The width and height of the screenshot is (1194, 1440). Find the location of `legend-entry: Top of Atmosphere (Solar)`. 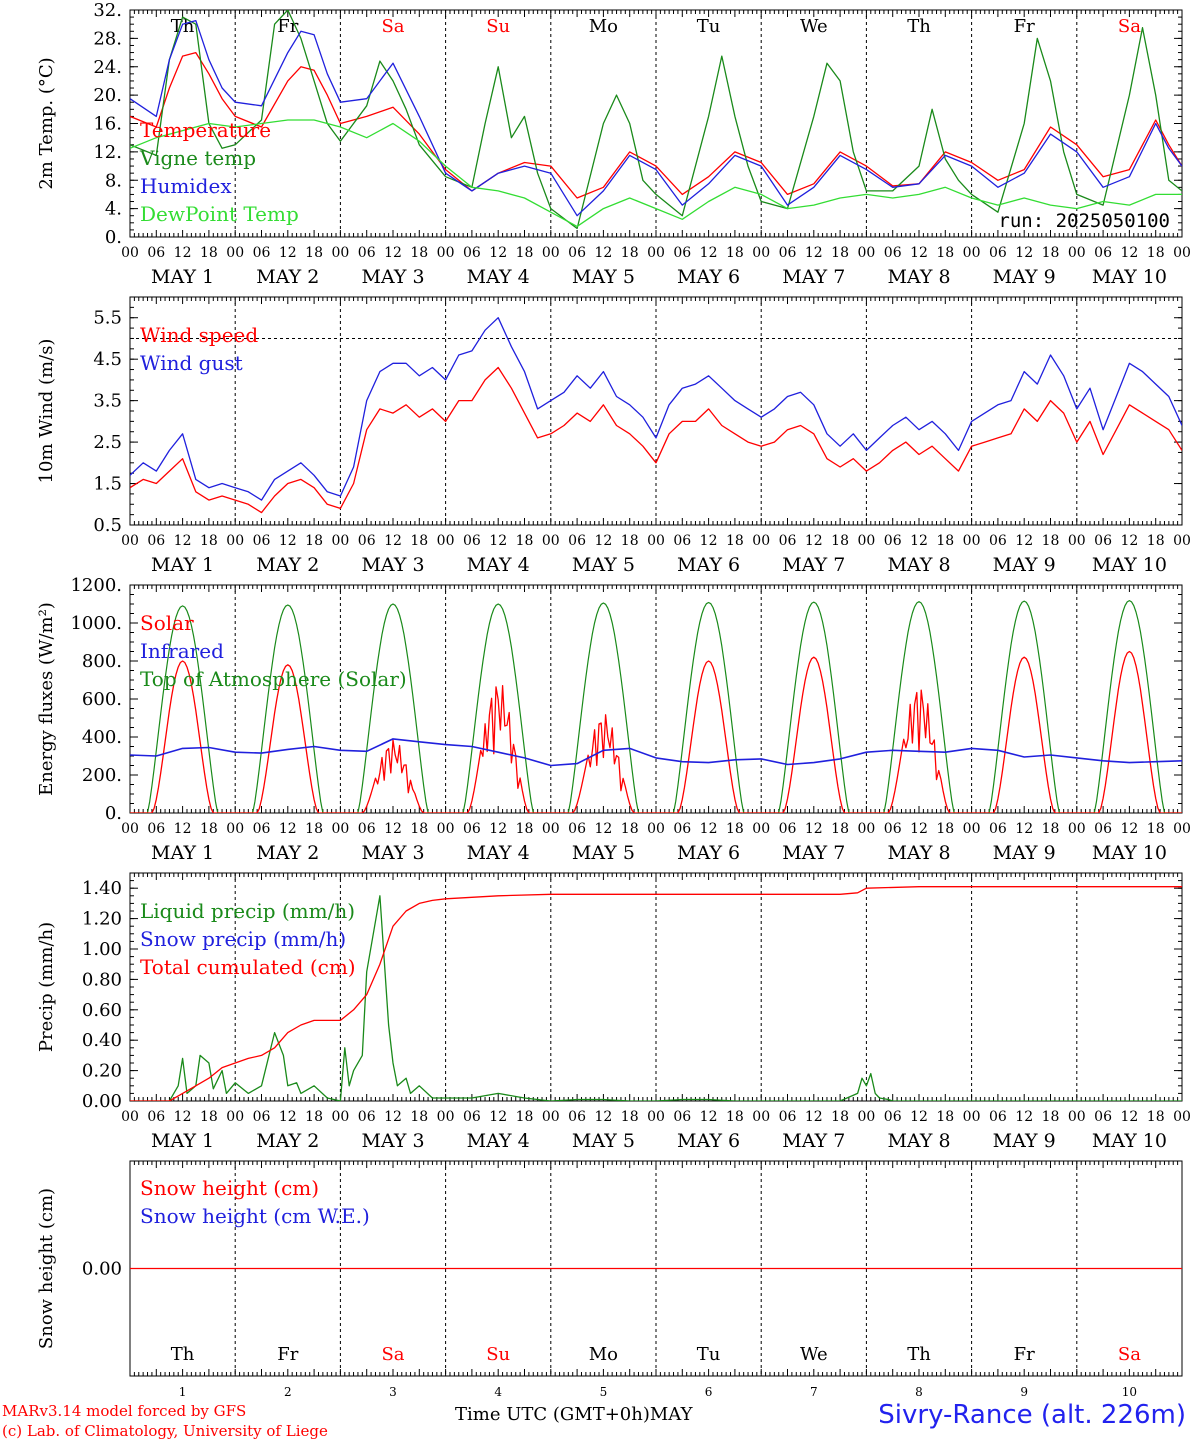

legend-entry: Top of Atmosphere (Solar) is located at coordinates (273, 679).